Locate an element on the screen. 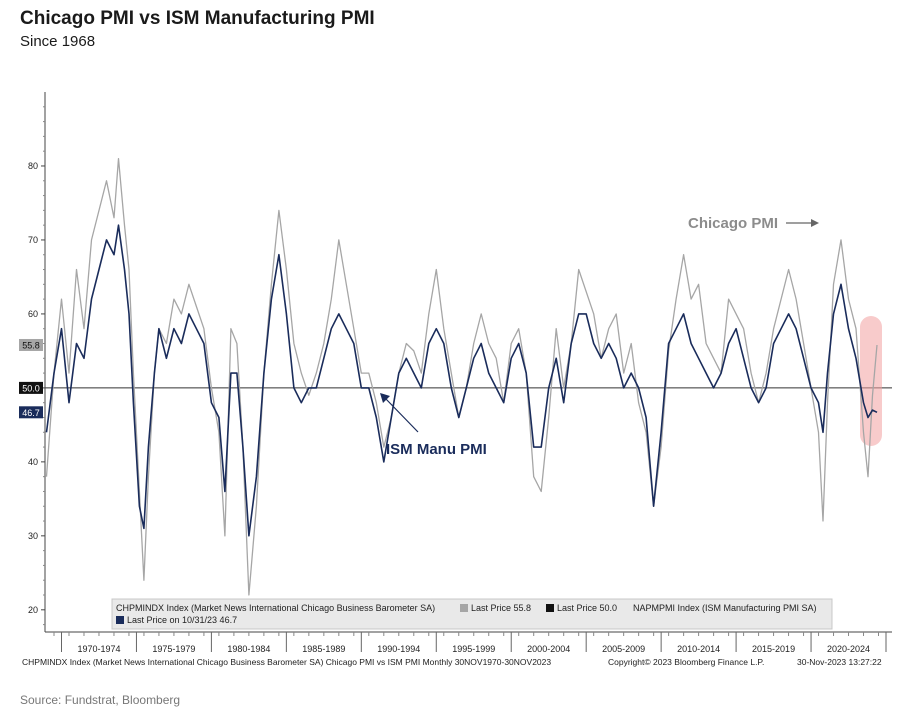 This screenshot has width=899, height=721. annotation-chicago-arrowhead is located at coordinates (815, 223).